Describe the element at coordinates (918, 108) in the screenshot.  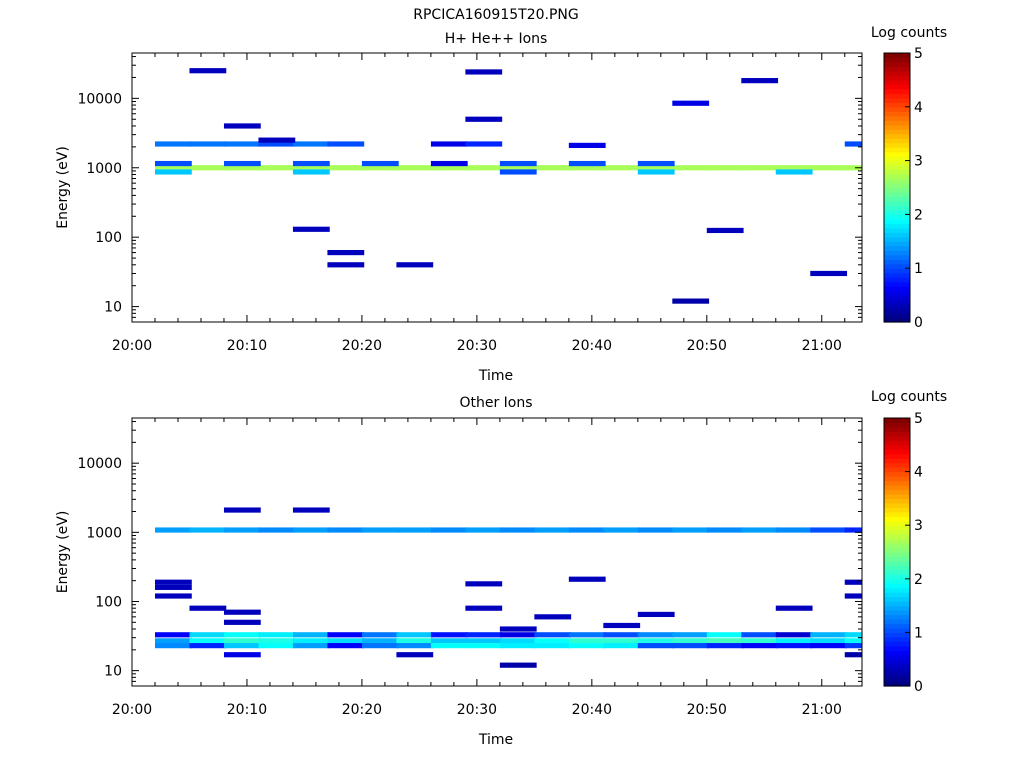
I see `colorbar-tick-label: 4` at that location.